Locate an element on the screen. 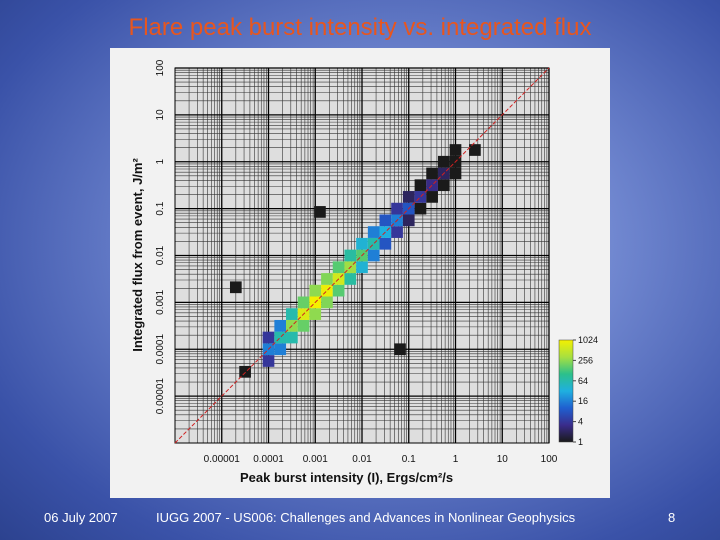  y-tick-label: 0.00001 is located at coordinates (160, 396).